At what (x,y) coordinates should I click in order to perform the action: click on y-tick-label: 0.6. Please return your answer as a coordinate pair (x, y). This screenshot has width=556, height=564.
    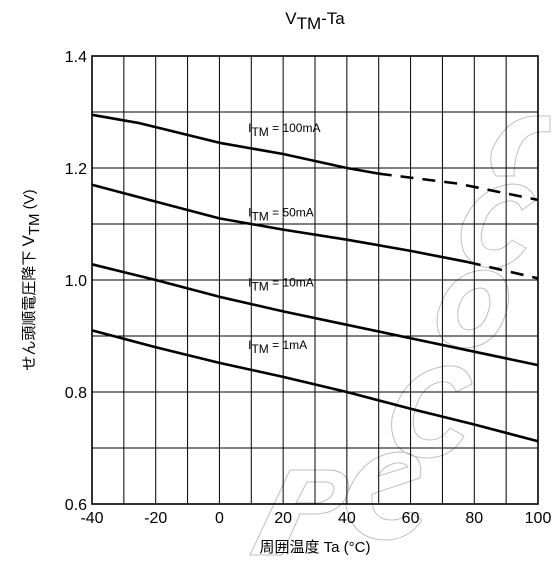
    Looking at the image, I should click on (76, 505).